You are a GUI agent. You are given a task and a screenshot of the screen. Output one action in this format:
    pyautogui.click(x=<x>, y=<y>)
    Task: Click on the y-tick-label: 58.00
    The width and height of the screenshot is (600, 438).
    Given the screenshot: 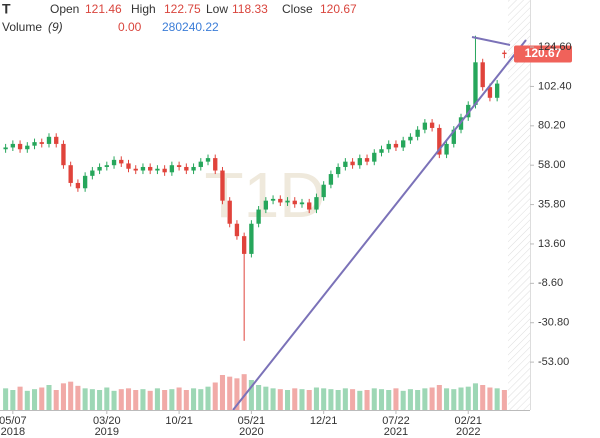 What is the action you would take?
    pyautogui.click(x=552, y=165)
    